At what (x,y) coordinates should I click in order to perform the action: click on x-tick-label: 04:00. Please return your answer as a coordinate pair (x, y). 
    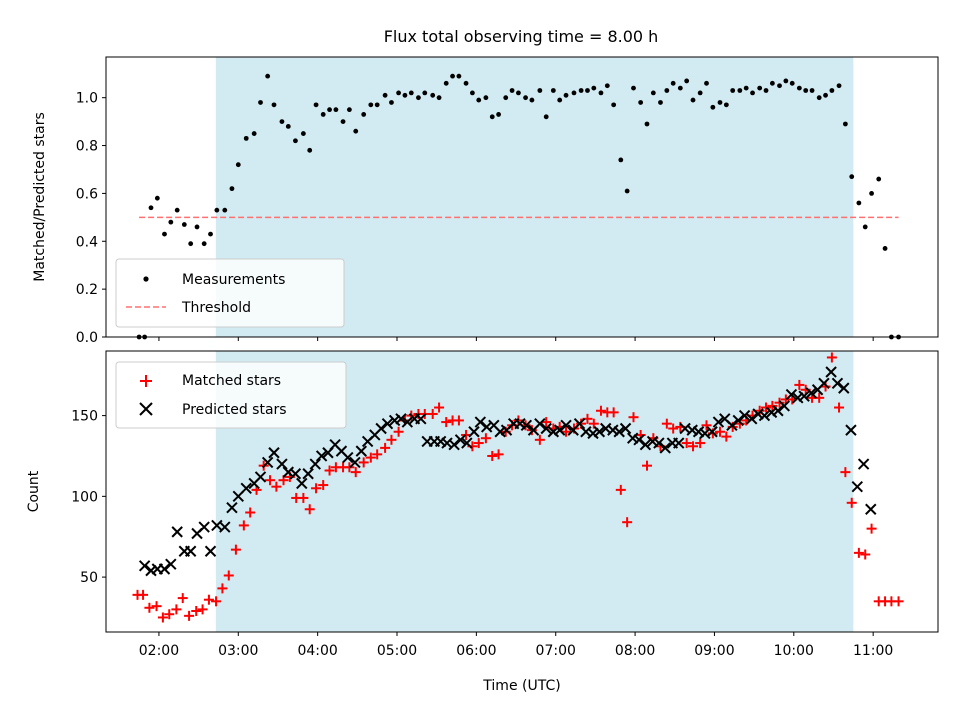
    Looking at the image, I should click on (317, 651).